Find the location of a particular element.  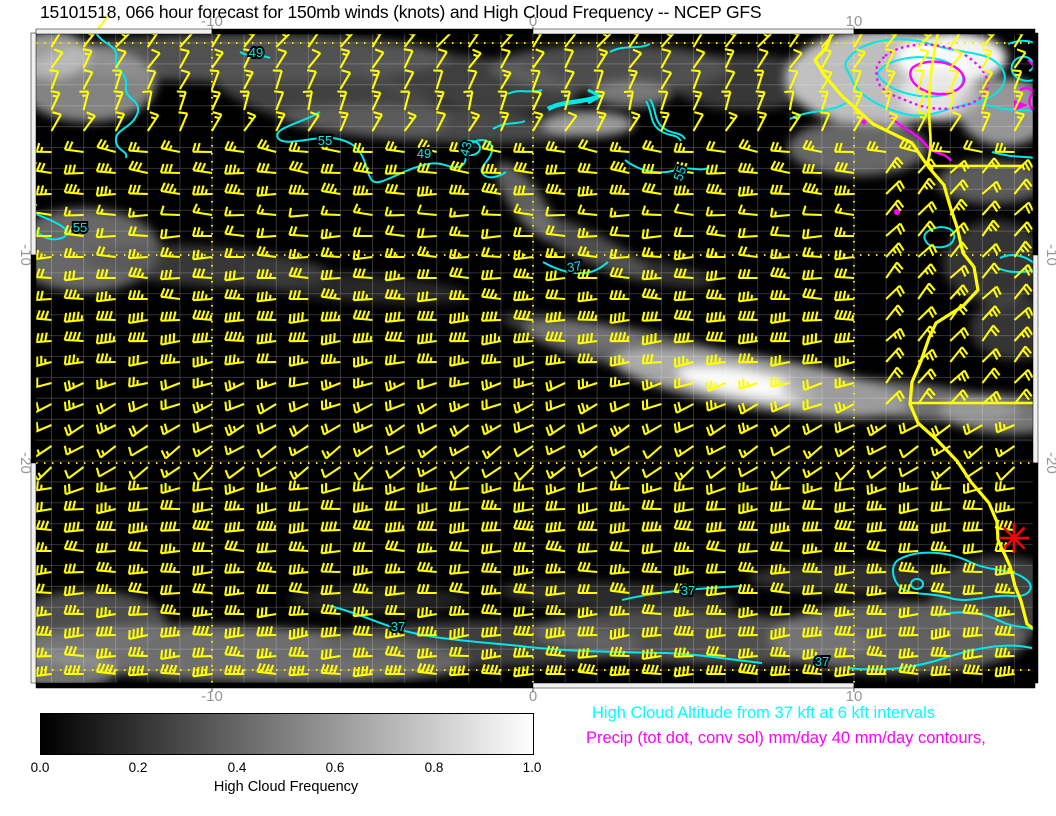

cloud-contour-label: 37 is located at coordinates (688, 590).